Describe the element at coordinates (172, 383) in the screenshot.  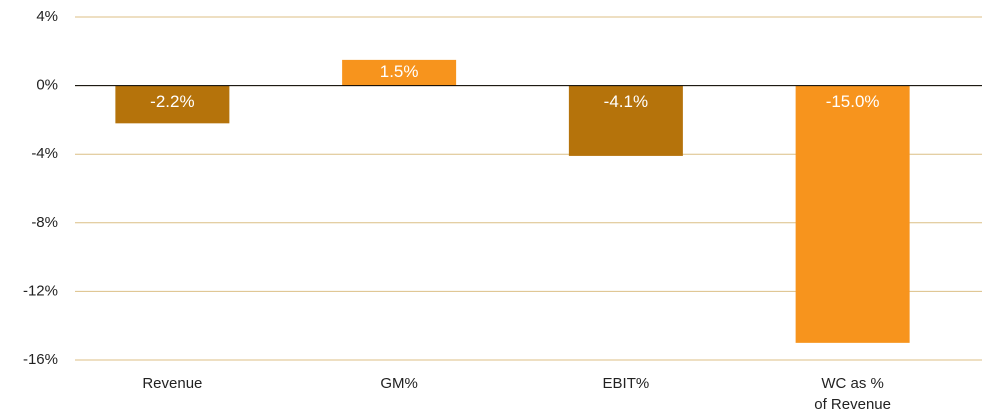
I see `x-tick-label: Revenue` at that location.